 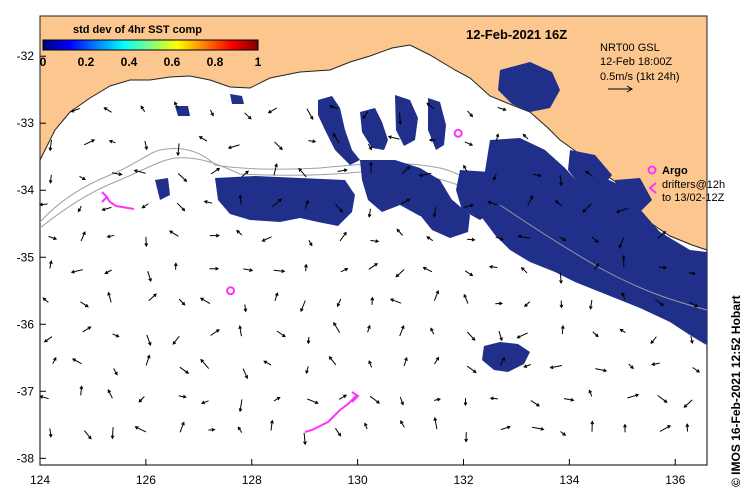 I want to click on lon-tick-label: 134, so click(x=569, y=480).